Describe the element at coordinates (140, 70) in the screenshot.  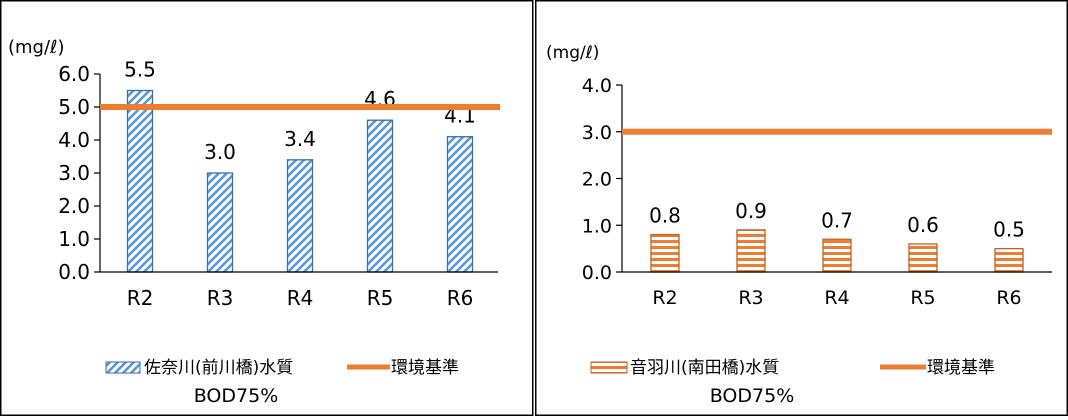
I see `left-data-label: 5.5` at that location.